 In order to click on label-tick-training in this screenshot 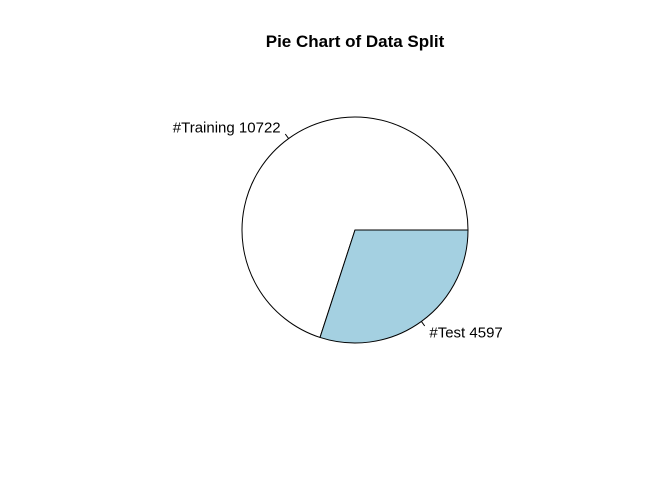, I will do `click(287, 136)`.